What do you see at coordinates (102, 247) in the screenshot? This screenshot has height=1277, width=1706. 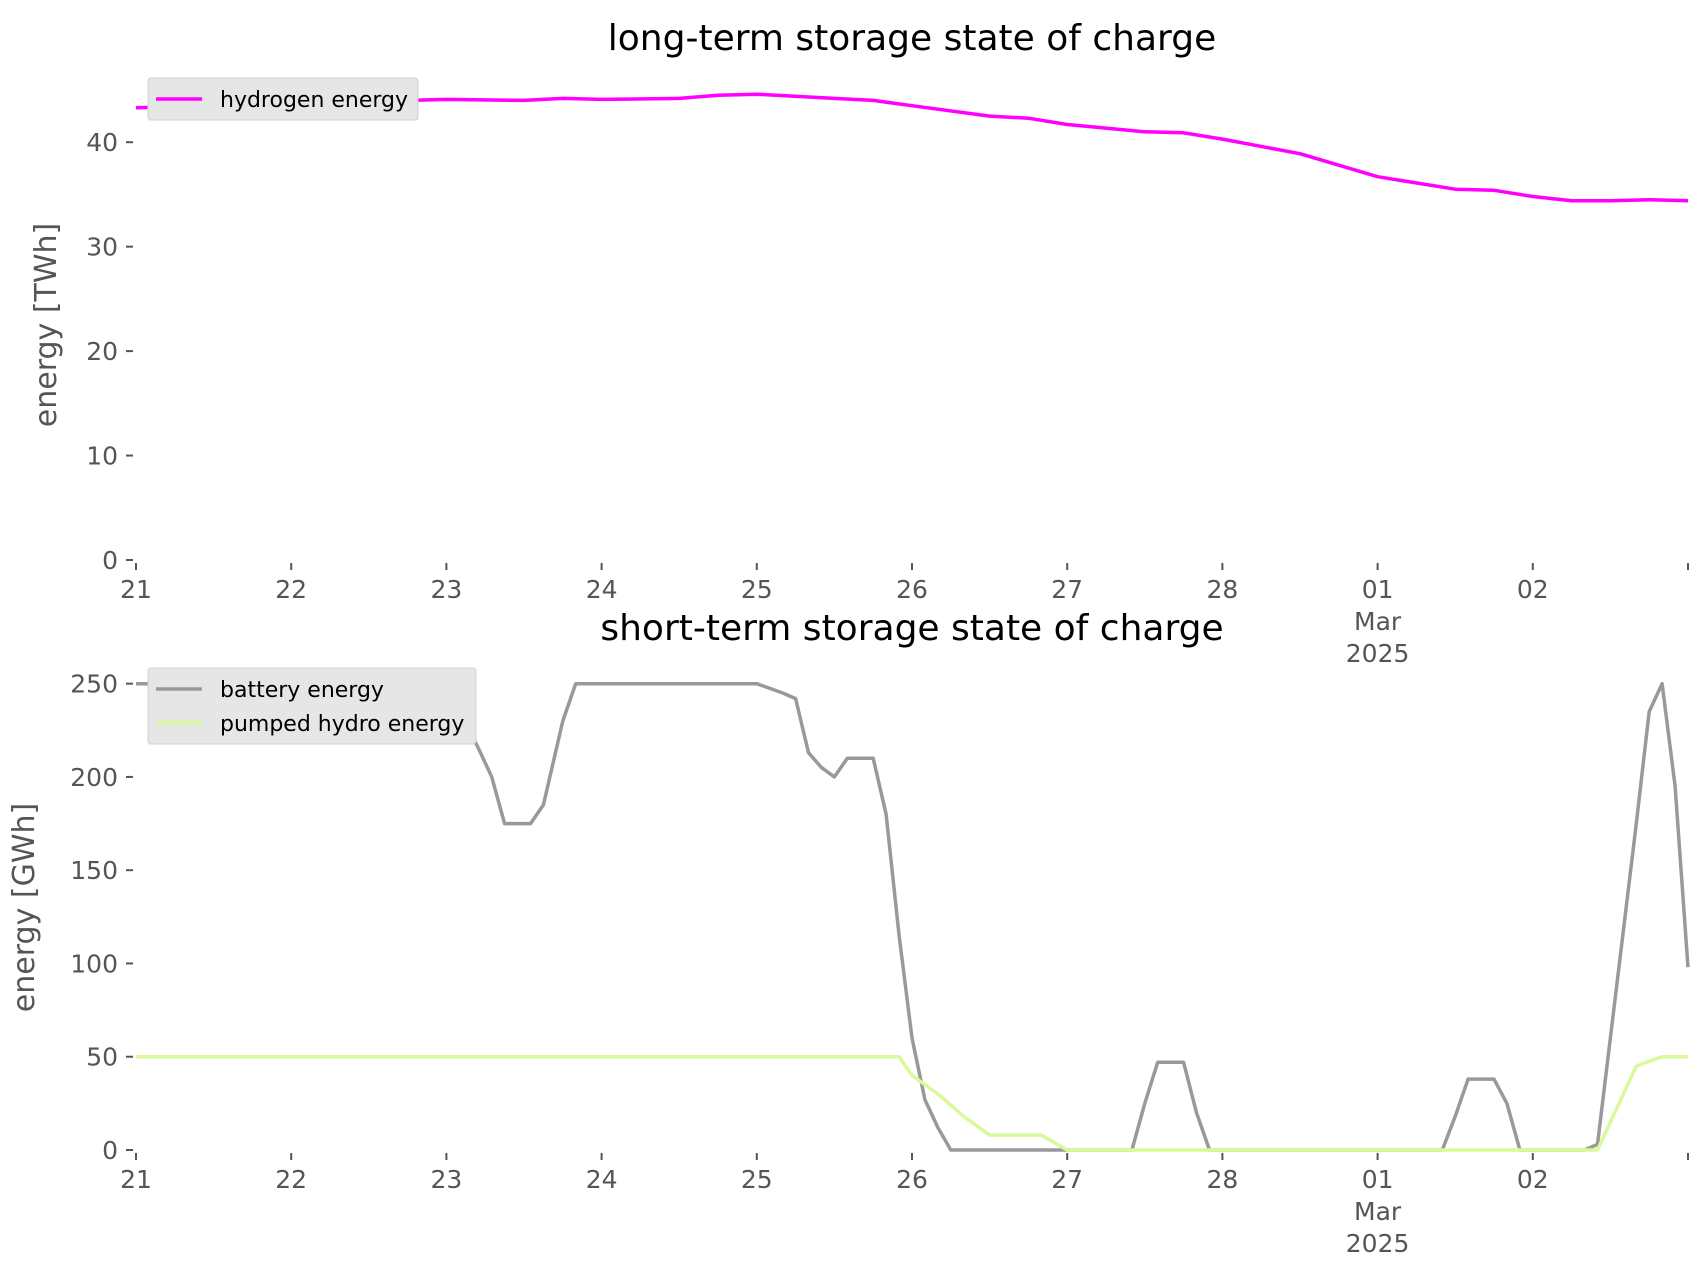 I see `y-tick-label: 30` at bounding box center [102, 247].